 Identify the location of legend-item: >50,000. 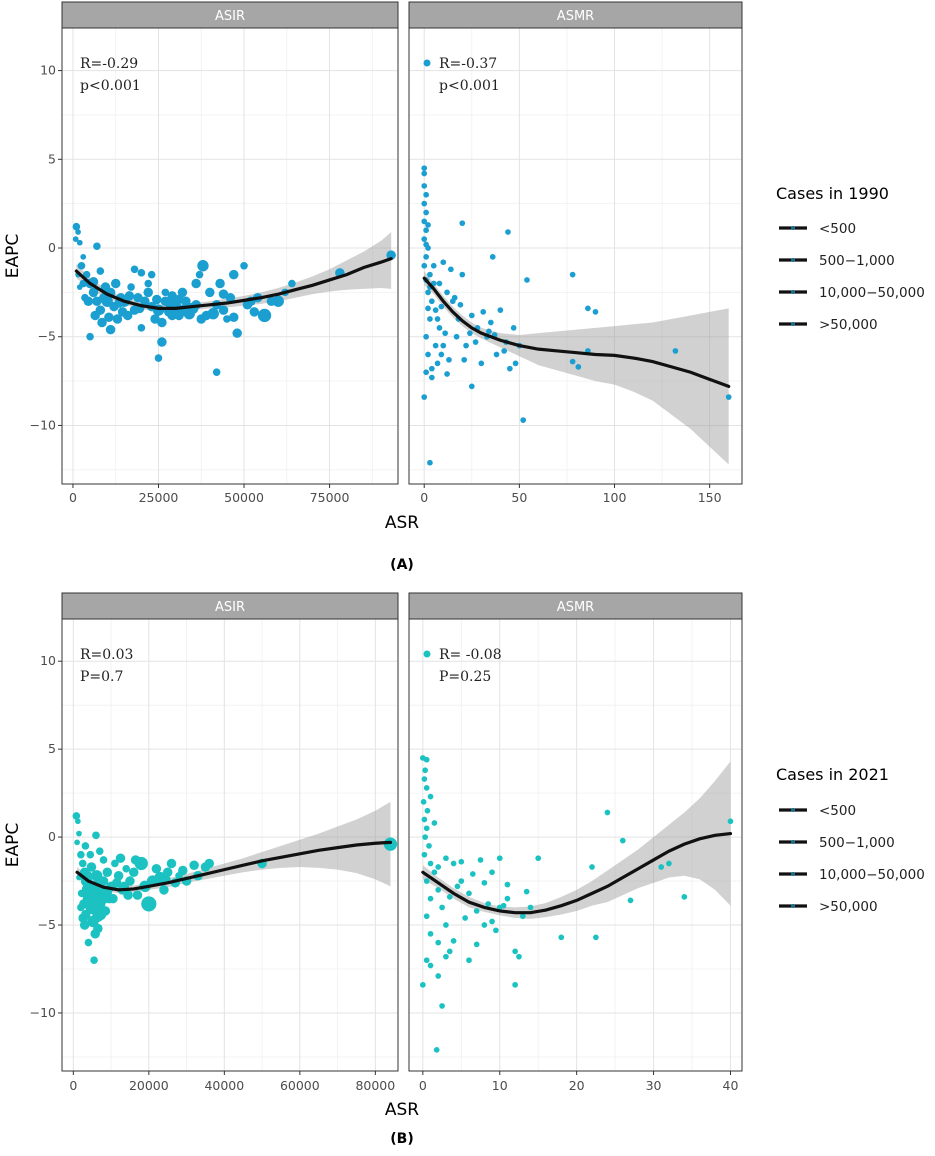
(828, 325).